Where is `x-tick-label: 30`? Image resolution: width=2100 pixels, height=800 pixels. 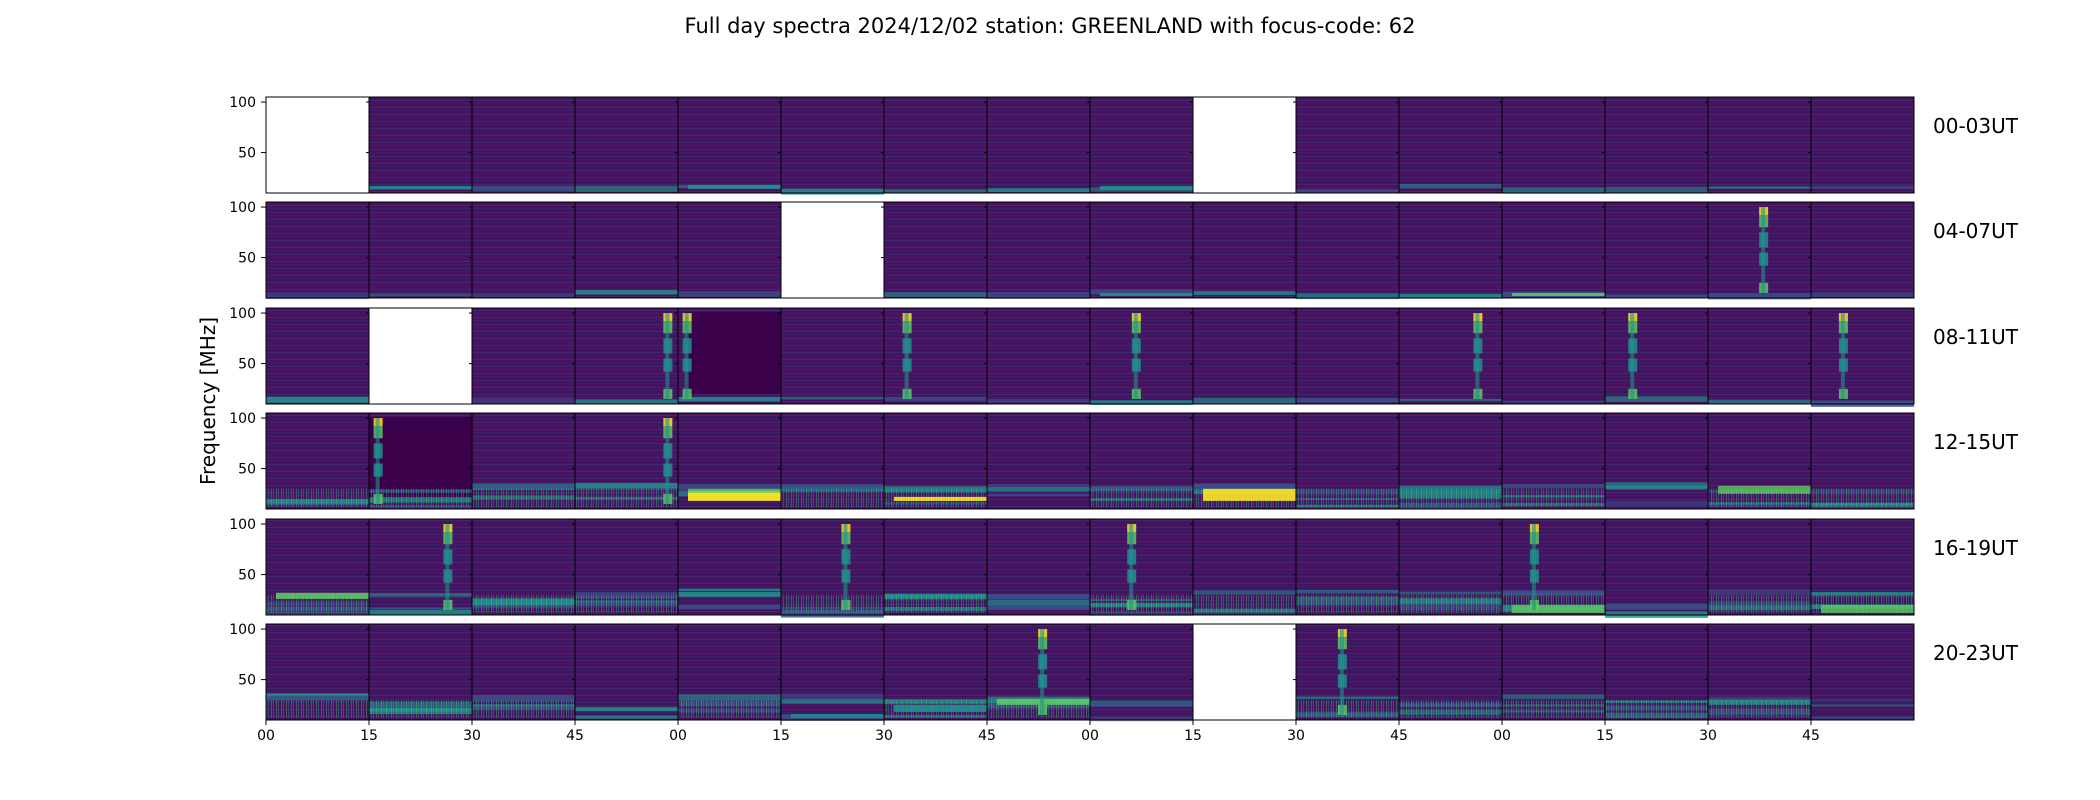 x-tick-label: 30 is located at coordinates (884, 736).